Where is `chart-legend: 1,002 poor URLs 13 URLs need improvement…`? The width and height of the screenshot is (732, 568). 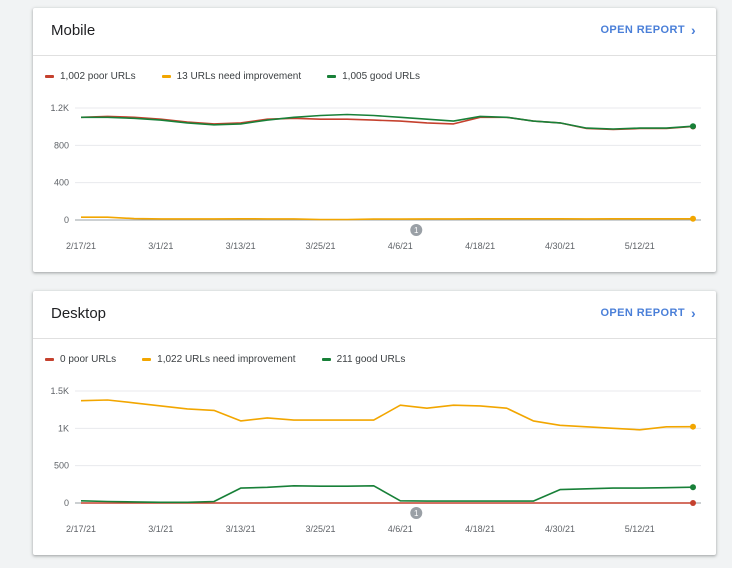 chart-legend: 1,002 poor URLs 13 URLs need improvement… is located at coordinates (232, 76).